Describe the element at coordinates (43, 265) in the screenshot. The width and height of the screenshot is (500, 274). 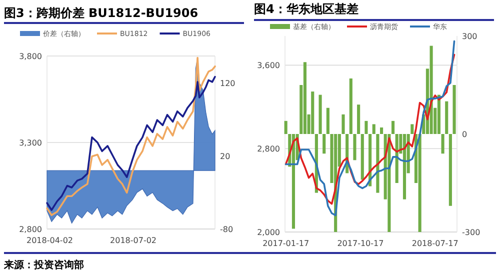
I see `source-note: 来源：投资咨询部` at that location.